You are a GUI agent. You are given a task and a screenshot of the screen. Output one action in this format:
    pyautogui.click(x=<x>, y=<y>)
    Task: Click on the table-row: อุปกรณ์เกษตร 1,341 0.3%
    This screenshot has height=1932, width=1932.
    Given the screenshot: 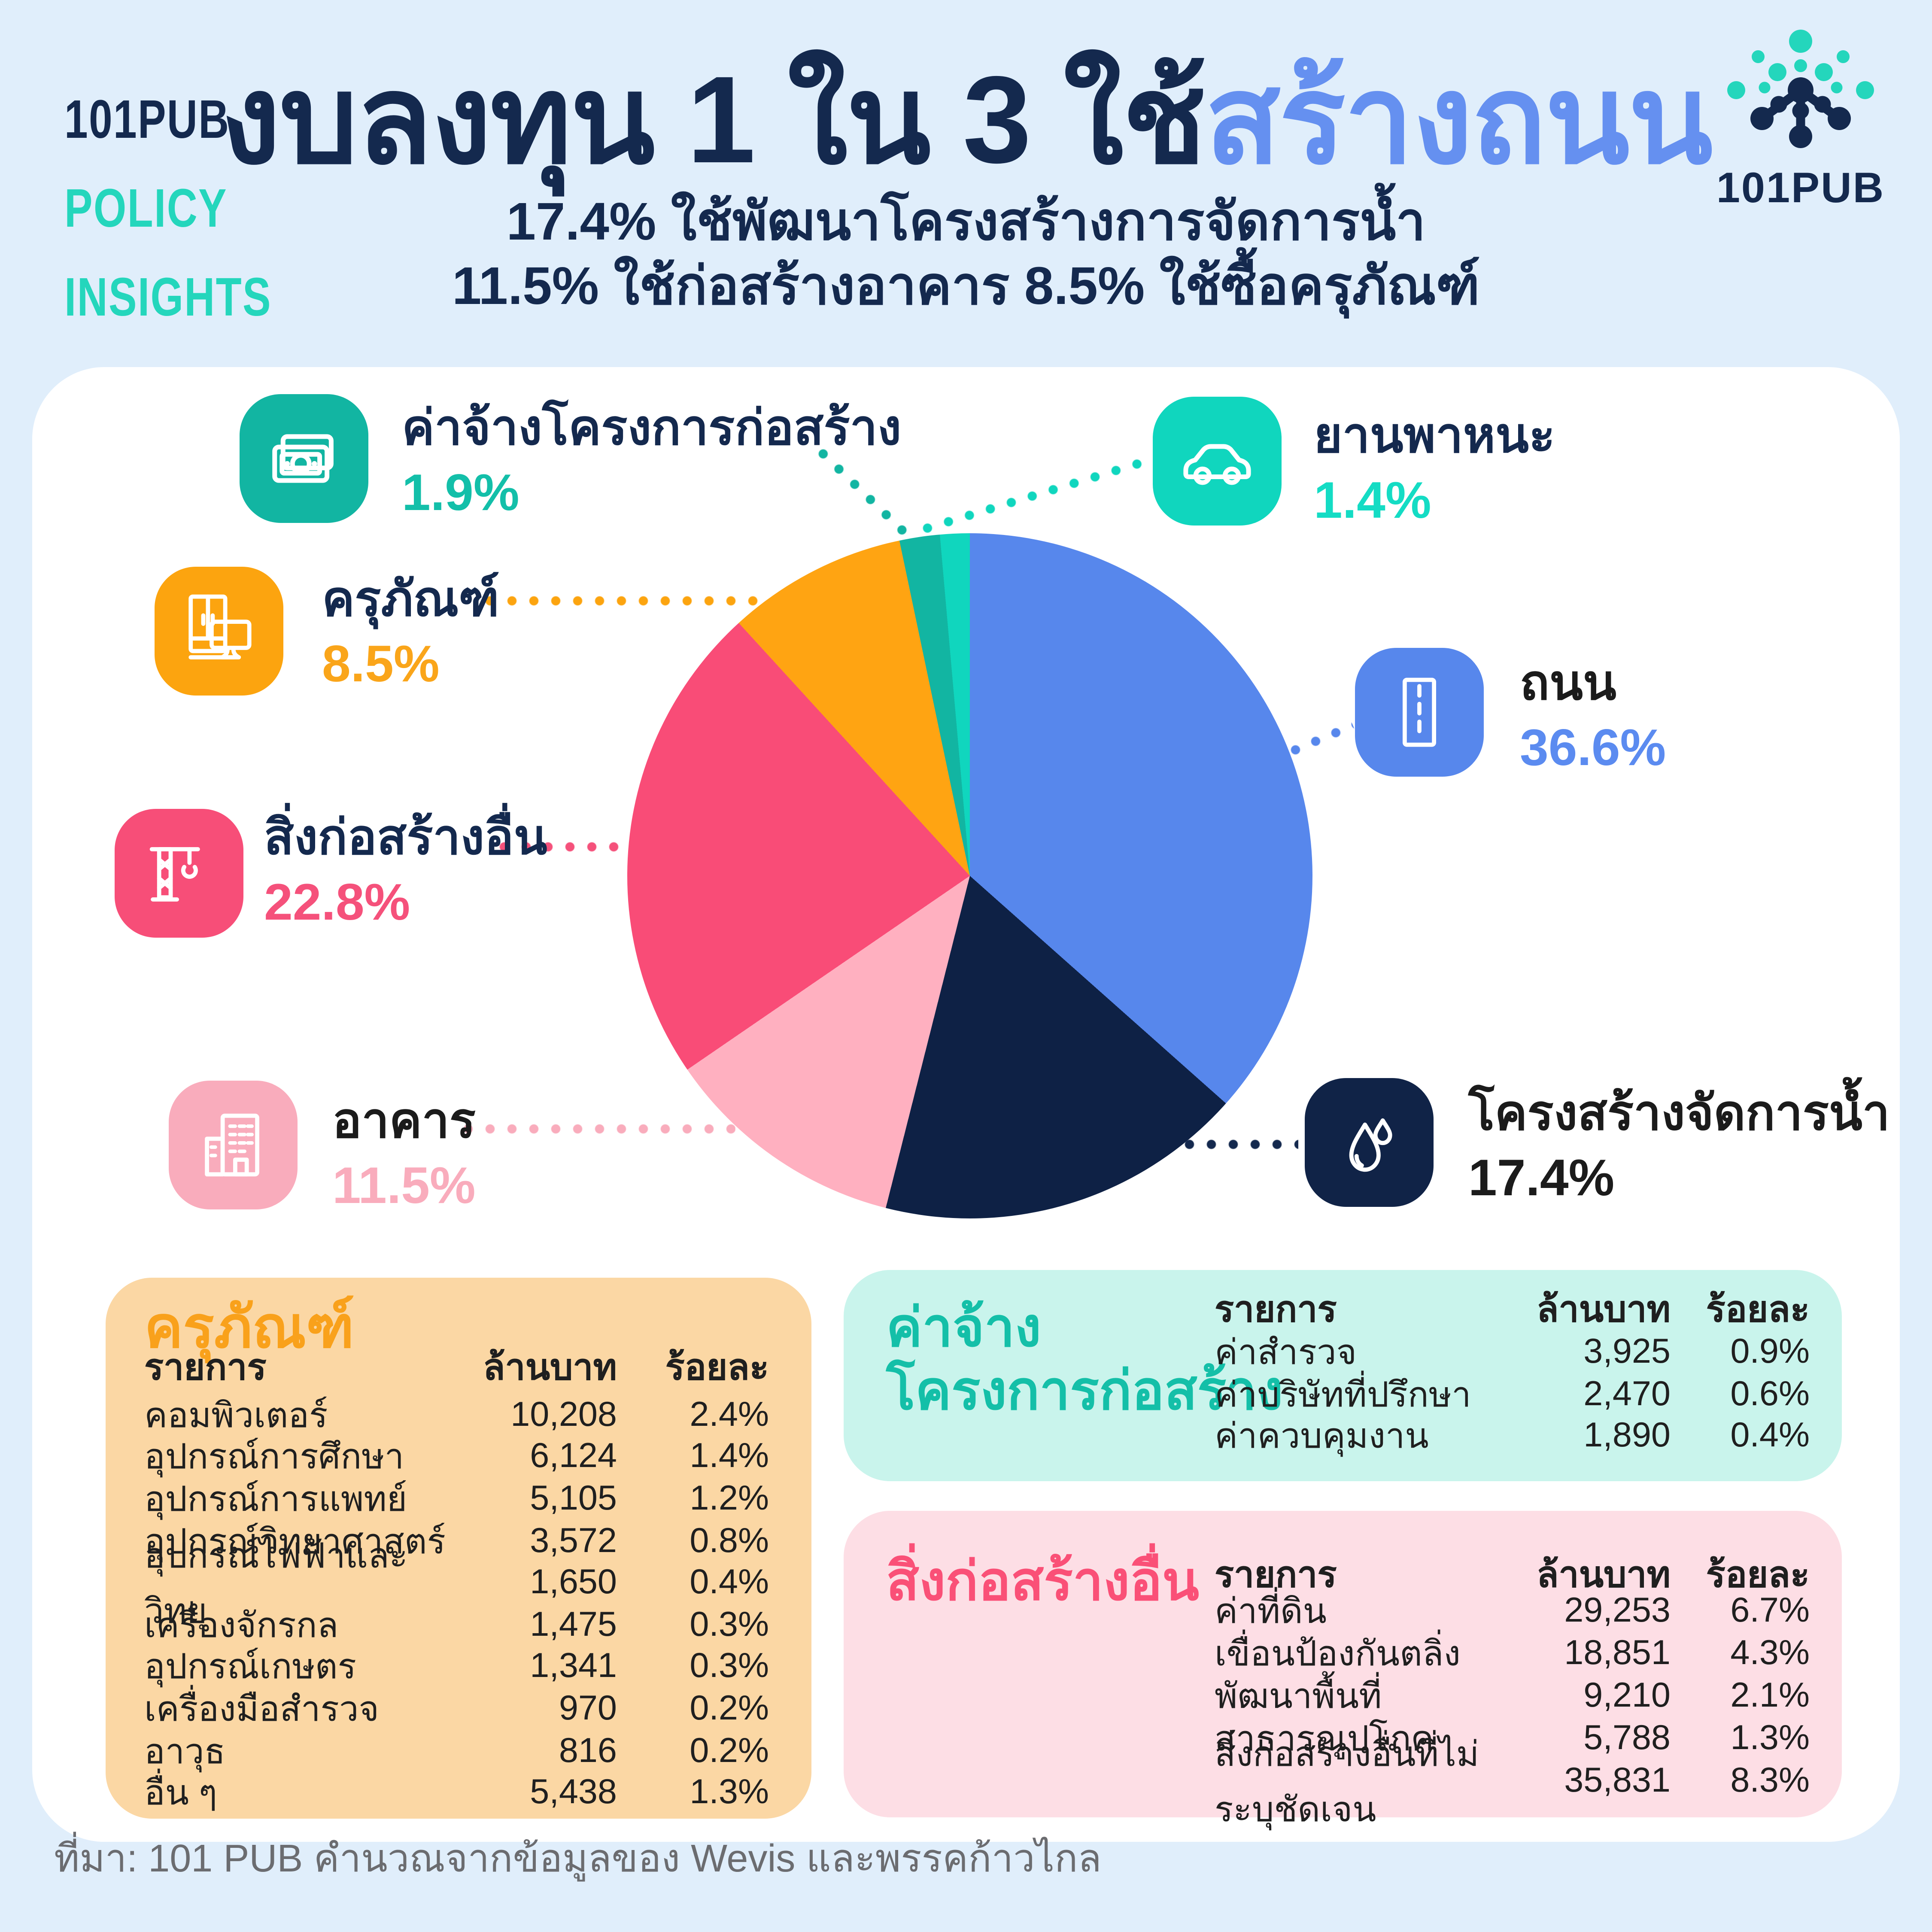 What is the action you would take?
    pyautogui.click(x=457, y=1667)
    